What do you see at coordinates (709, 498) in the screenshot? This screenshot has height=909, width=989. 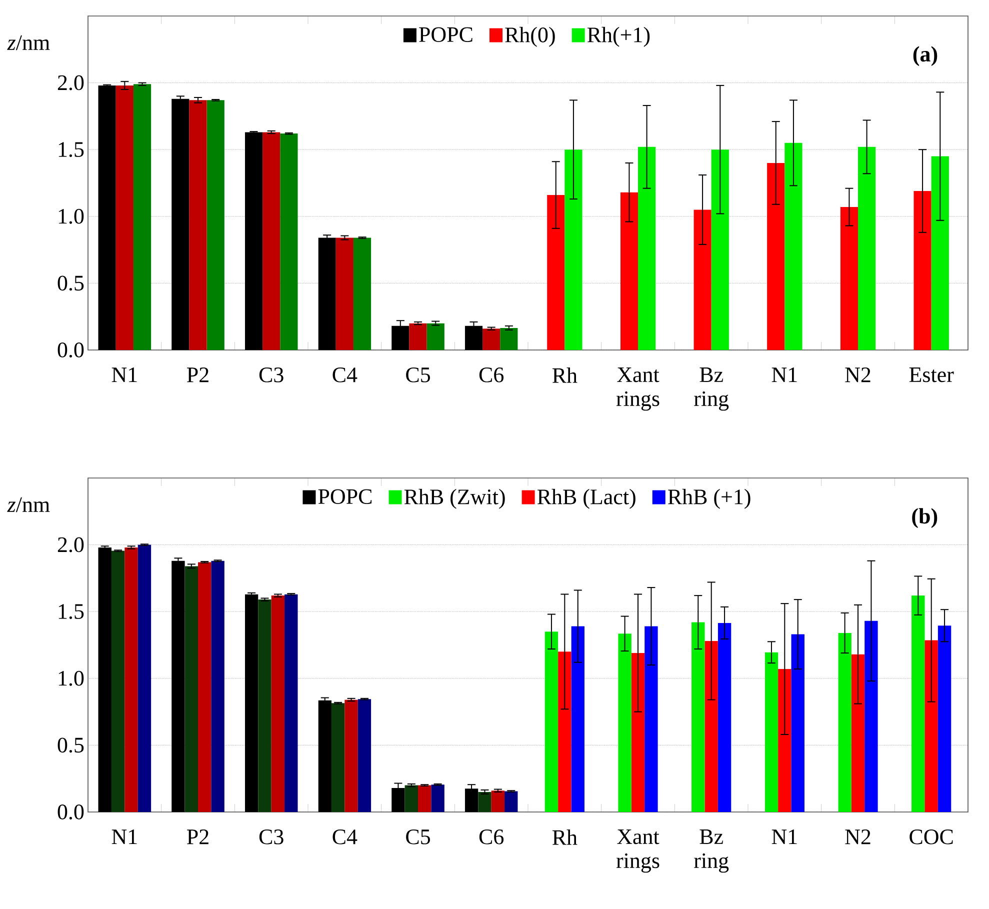 I see `legend-label: RhB (+1)` at bounding box center [709, 498].